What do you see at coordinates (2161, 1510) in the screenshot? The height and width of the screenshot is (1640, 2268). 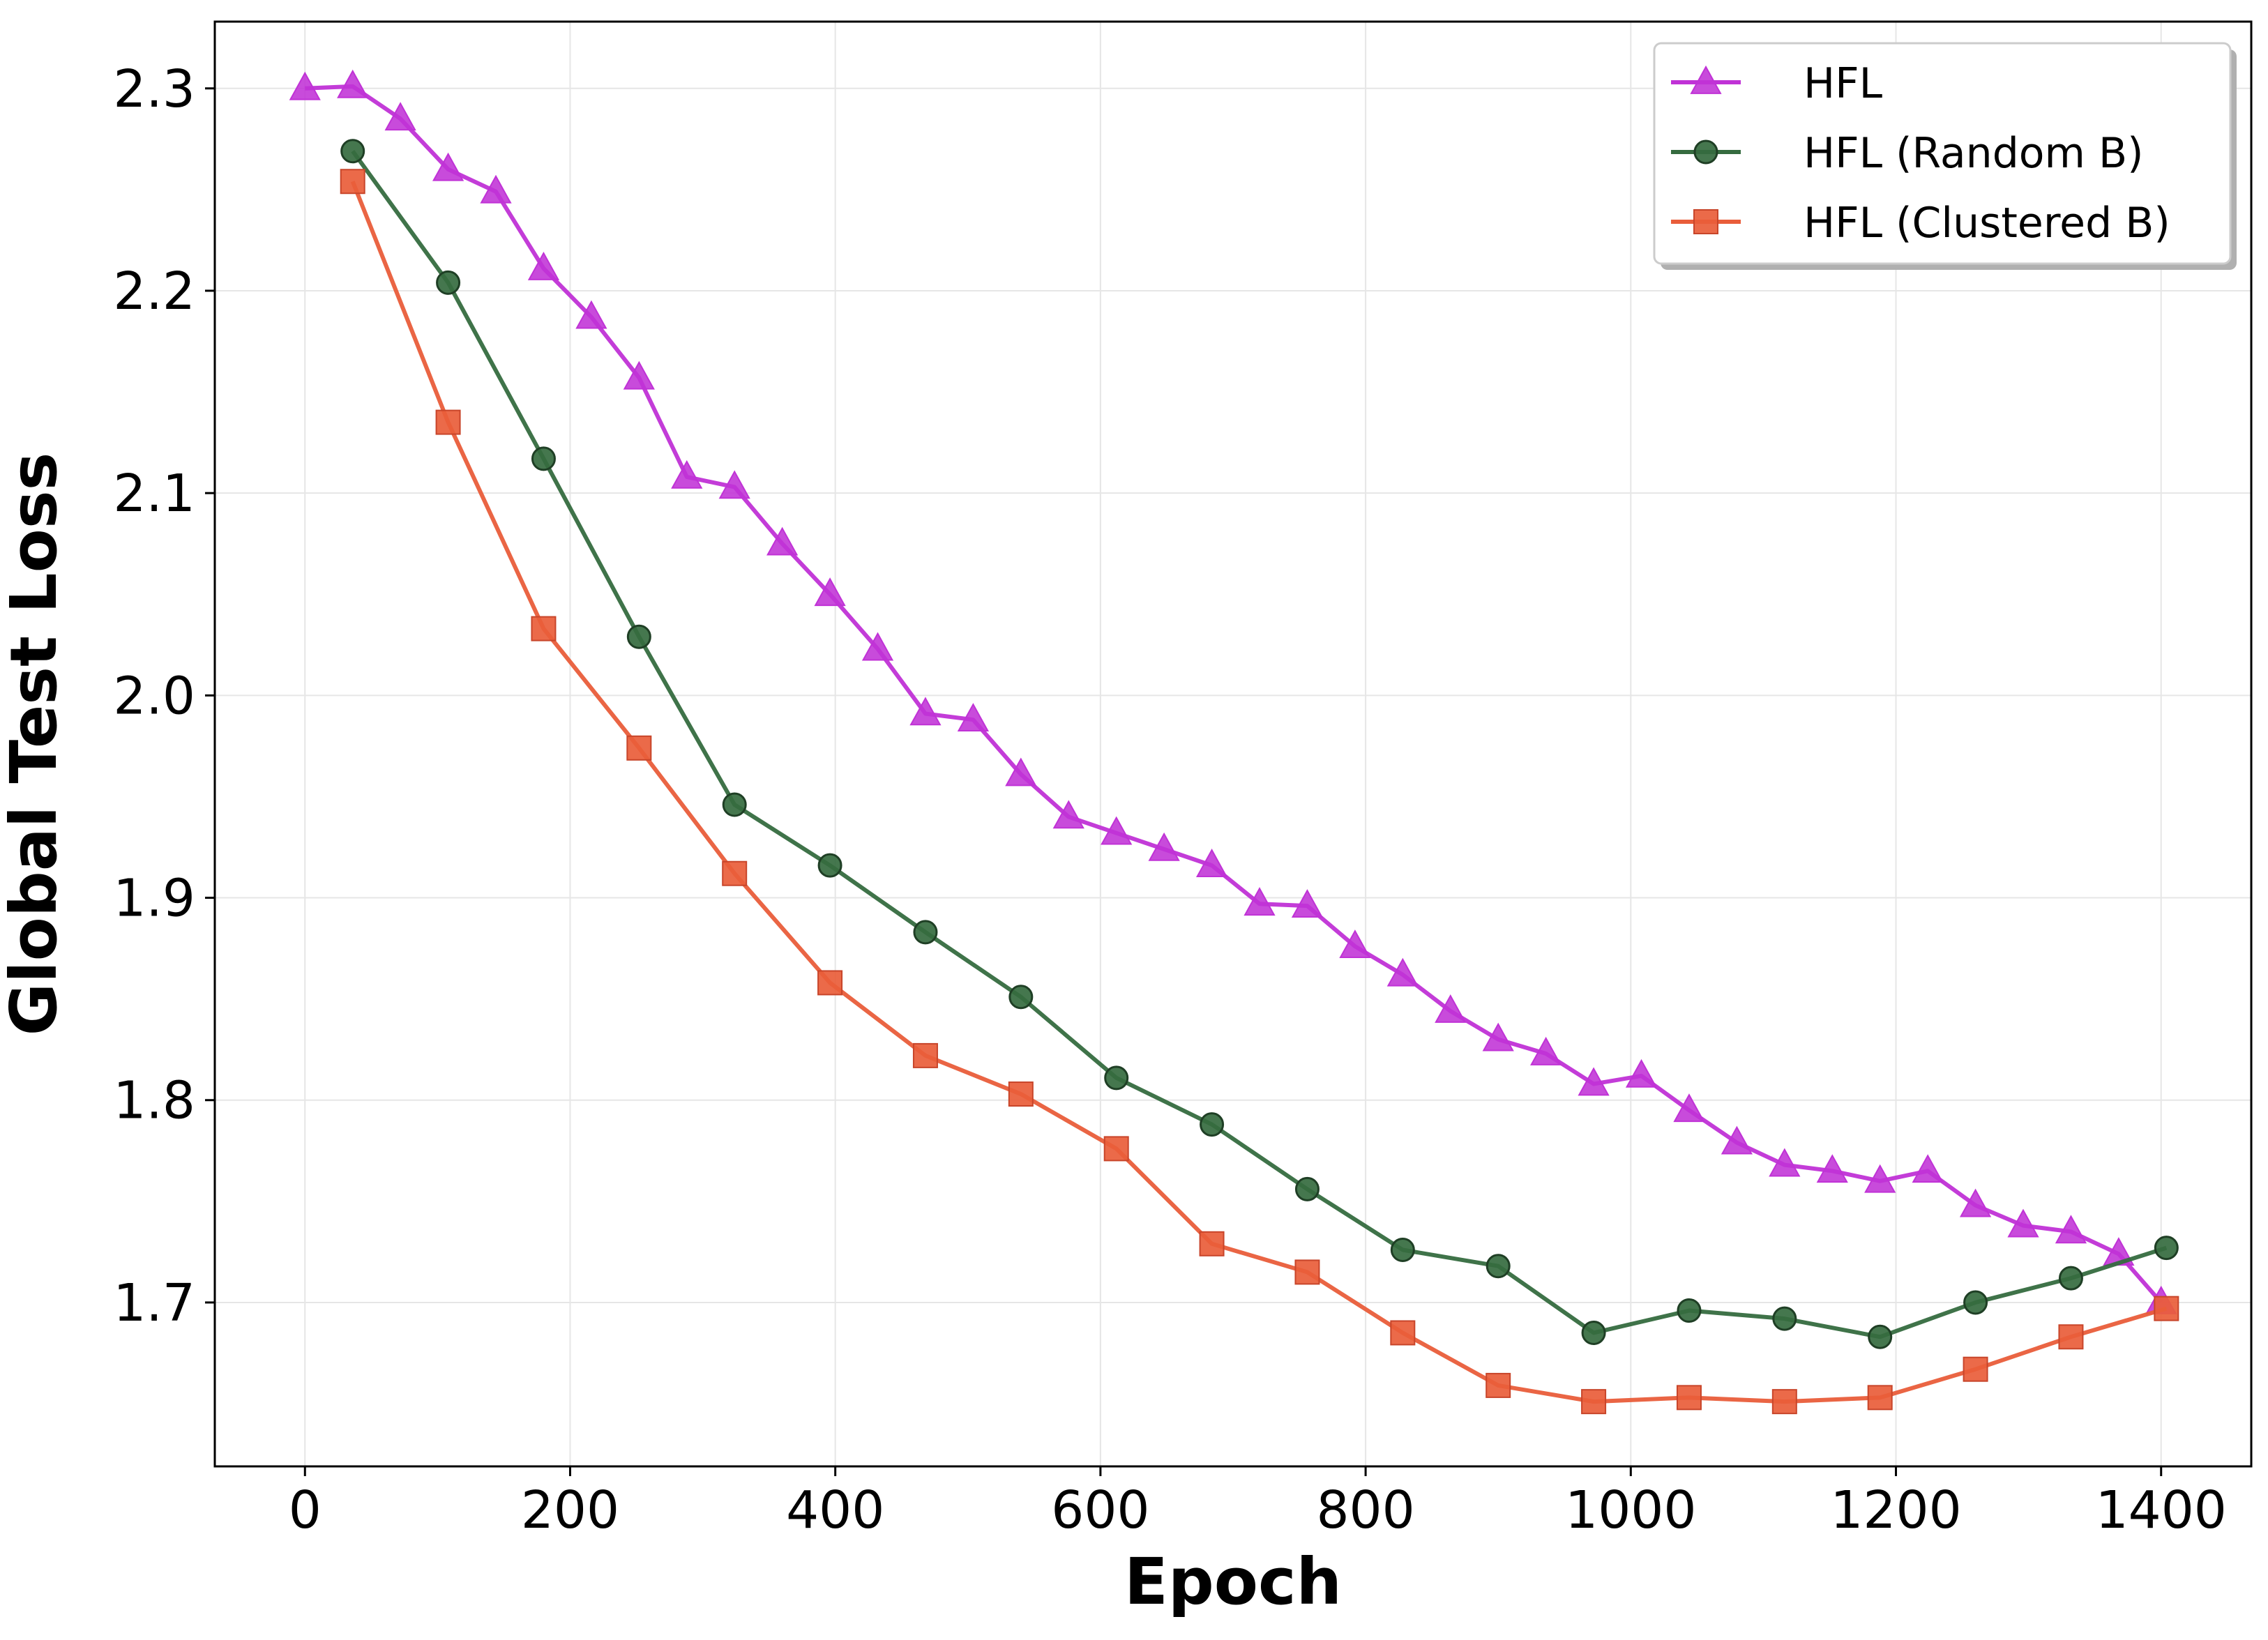 I see `x-tick-label: 1400` at bounding box center [2161, 1510].